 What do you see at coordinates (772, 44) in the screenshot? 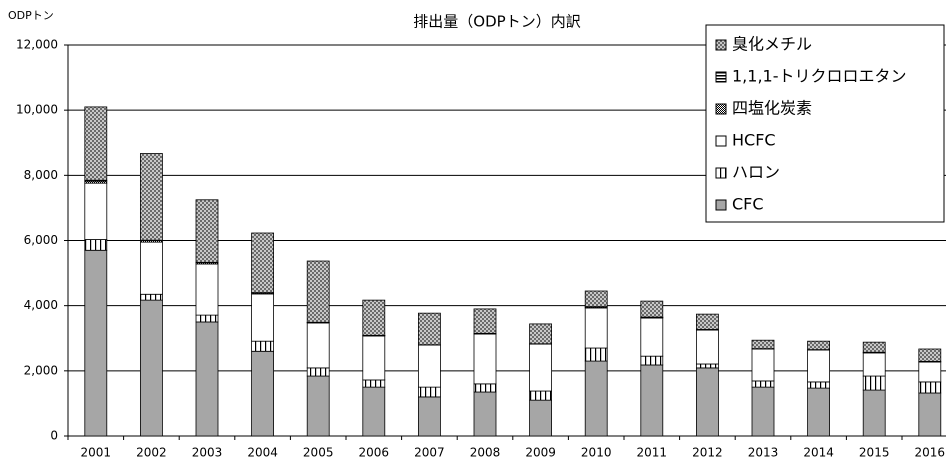
I see `legend-label: 臭化メチル` at bounding box center [772, 44].